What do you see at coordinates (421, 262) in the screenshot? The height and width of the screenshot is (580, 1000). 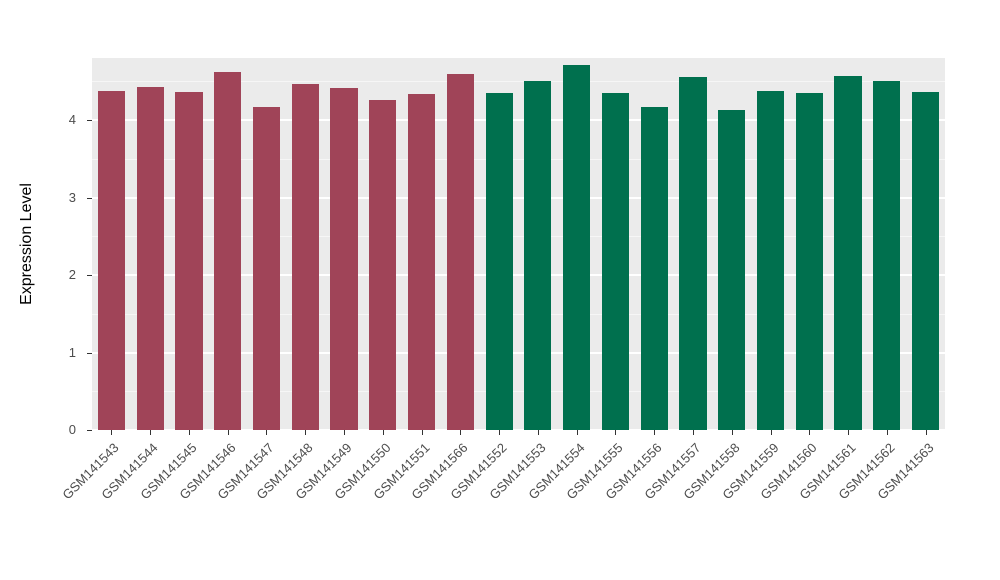 I see `bar-GSM141551` at bounding box center [421, 262].